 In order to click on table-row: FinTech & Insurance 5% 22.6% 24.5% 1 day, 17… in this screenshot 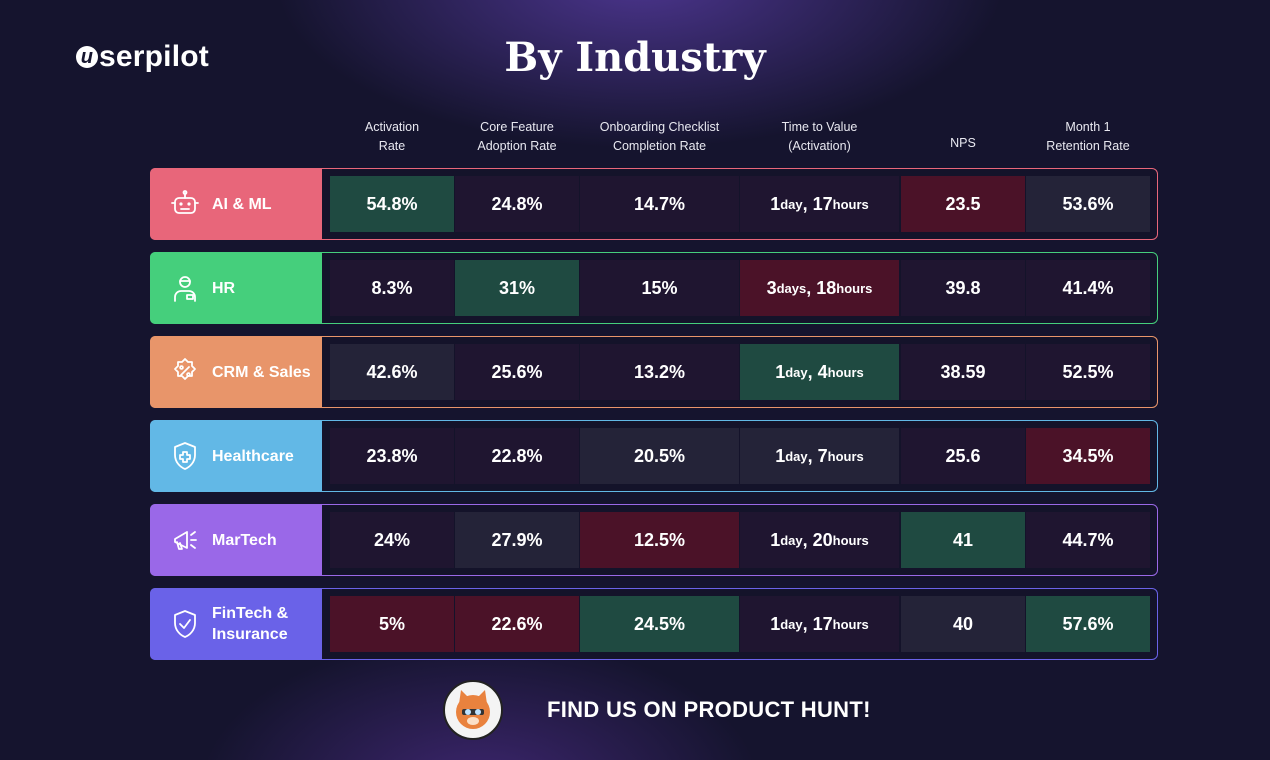, I will do `click(654, 624)`.